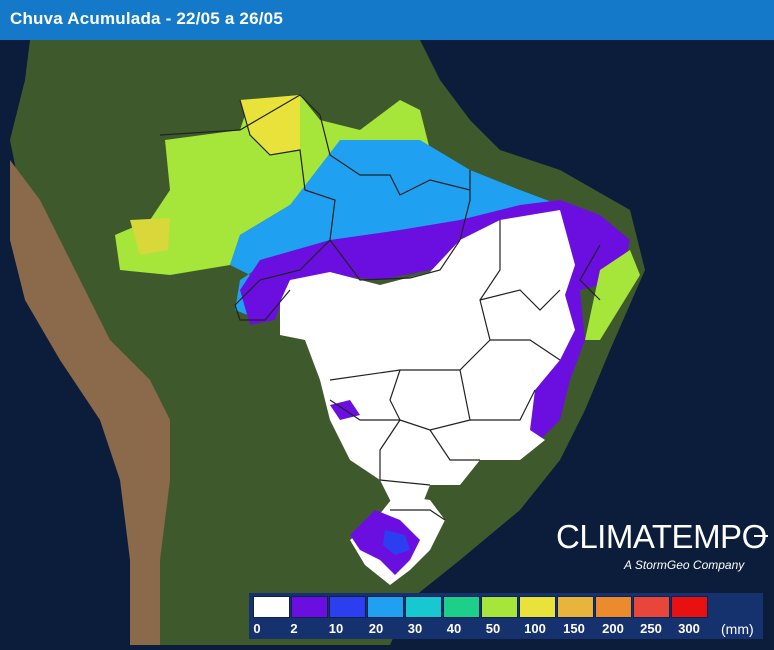 This screenshot has width=774, height=650. Describe the element at coordinates (613, 628) in the screenshot. I see `legend-tick: 200` at that location.